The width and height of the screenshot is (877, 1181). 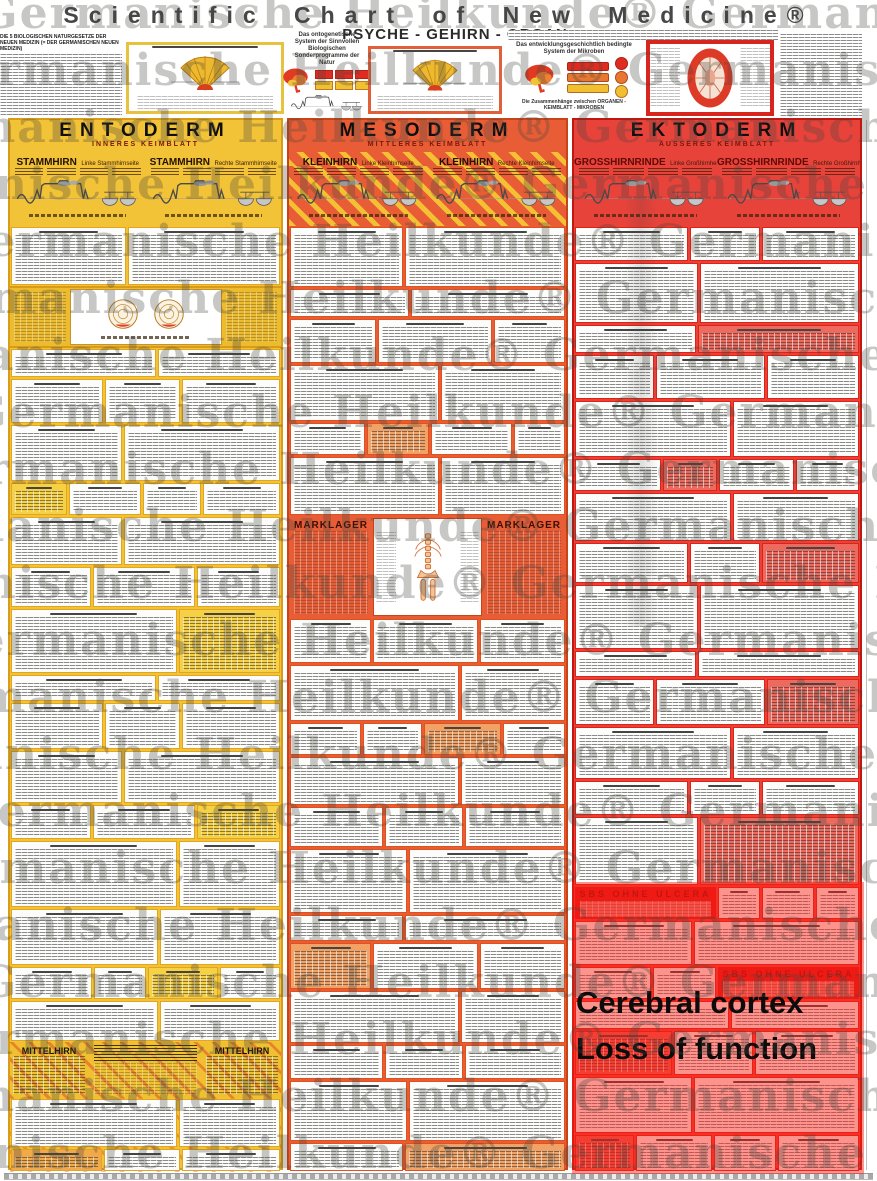 What do you see at coordinates (435, 75) in the screenshot?
I see `scallop-fan-icon` at bounding box center [435, 75].